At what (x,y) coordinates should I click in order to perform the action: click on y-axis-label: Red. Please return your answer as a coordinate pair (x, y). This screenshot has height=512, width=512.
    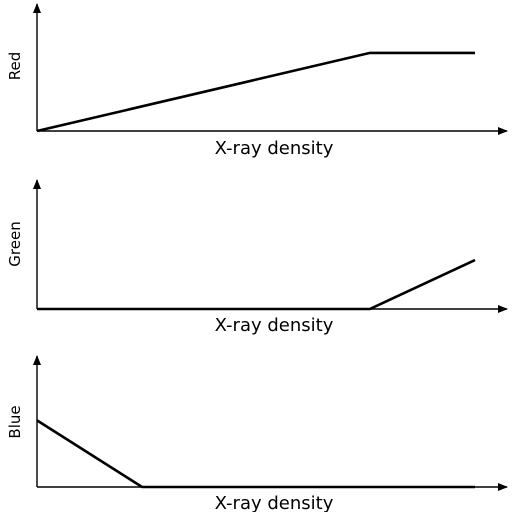
    Looking at the image, I should click on (15, 66).